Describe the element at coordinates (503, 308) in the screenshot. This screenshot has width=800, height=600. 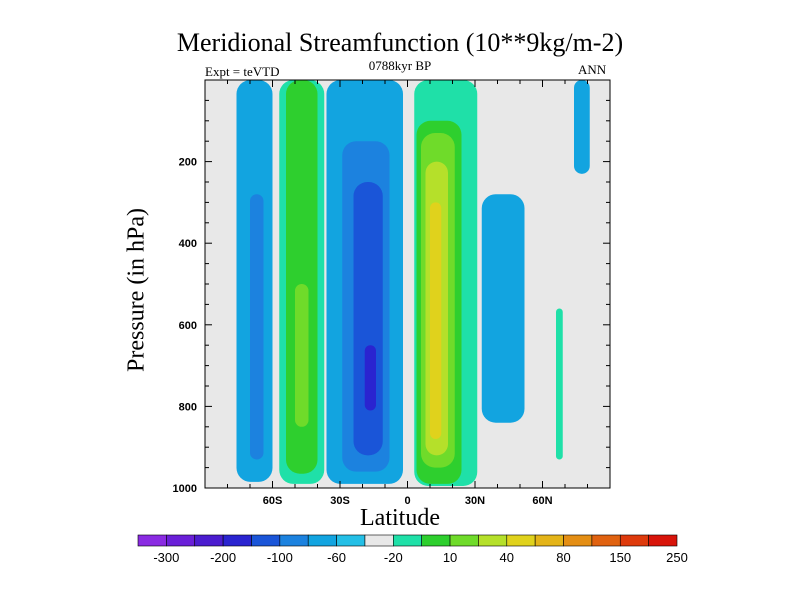
I see `northern-ferrel-negative-cell` at that location.